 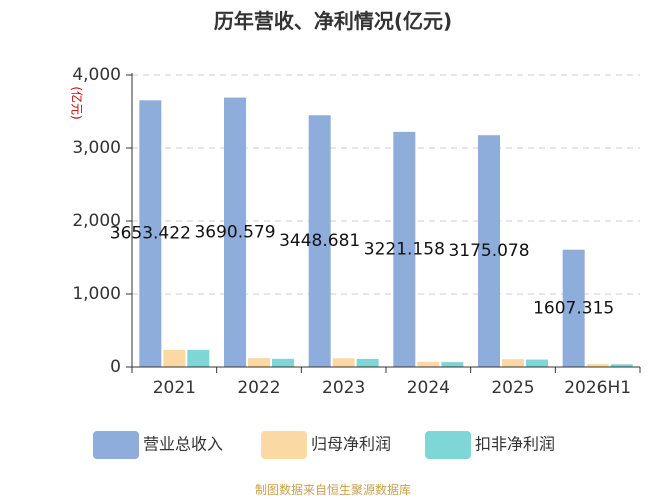 I want to click on data-label: 3448.681, so click(x=319, y=241).